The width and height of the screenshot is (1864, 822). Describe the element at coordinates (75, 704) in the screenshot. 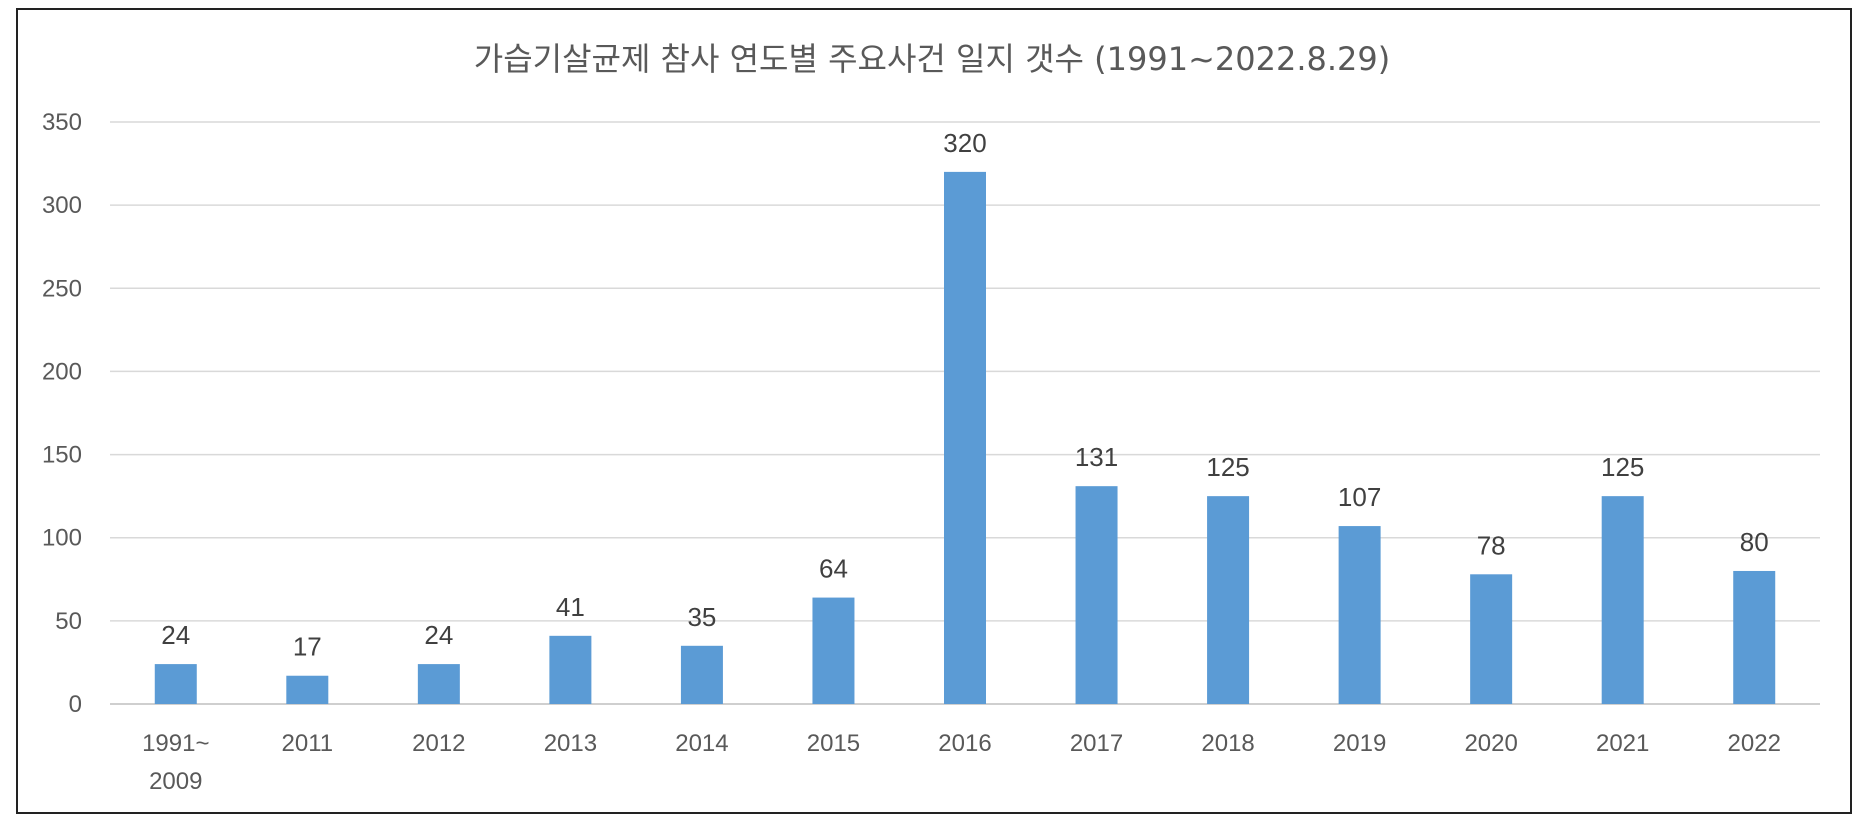

I see `y-tick-label: 0` at that location.